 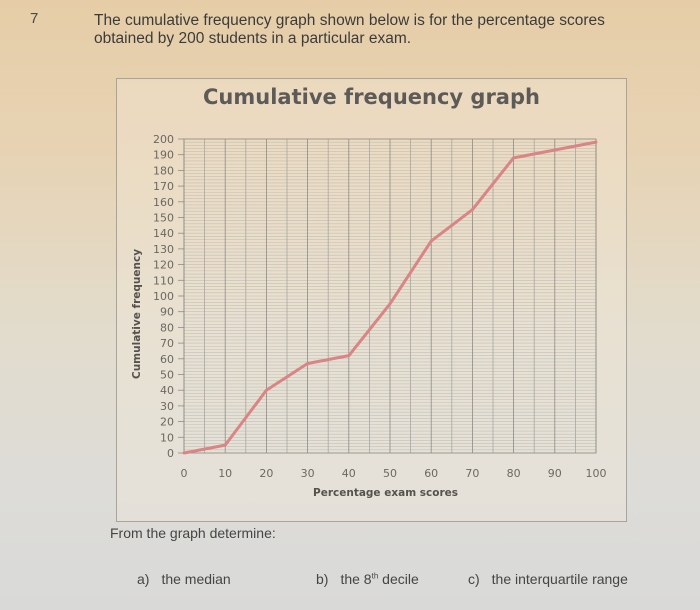 I want to click on y-tick-label: 190, so click(x=163, y=155).